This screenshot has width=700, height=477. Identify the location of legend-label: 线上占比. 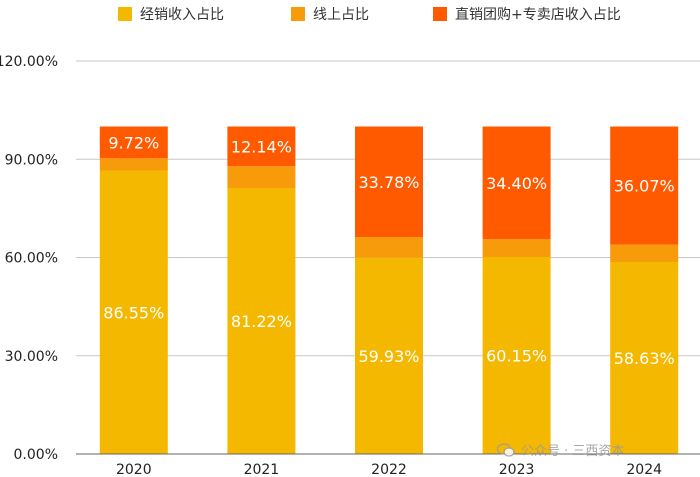
(341, 15).